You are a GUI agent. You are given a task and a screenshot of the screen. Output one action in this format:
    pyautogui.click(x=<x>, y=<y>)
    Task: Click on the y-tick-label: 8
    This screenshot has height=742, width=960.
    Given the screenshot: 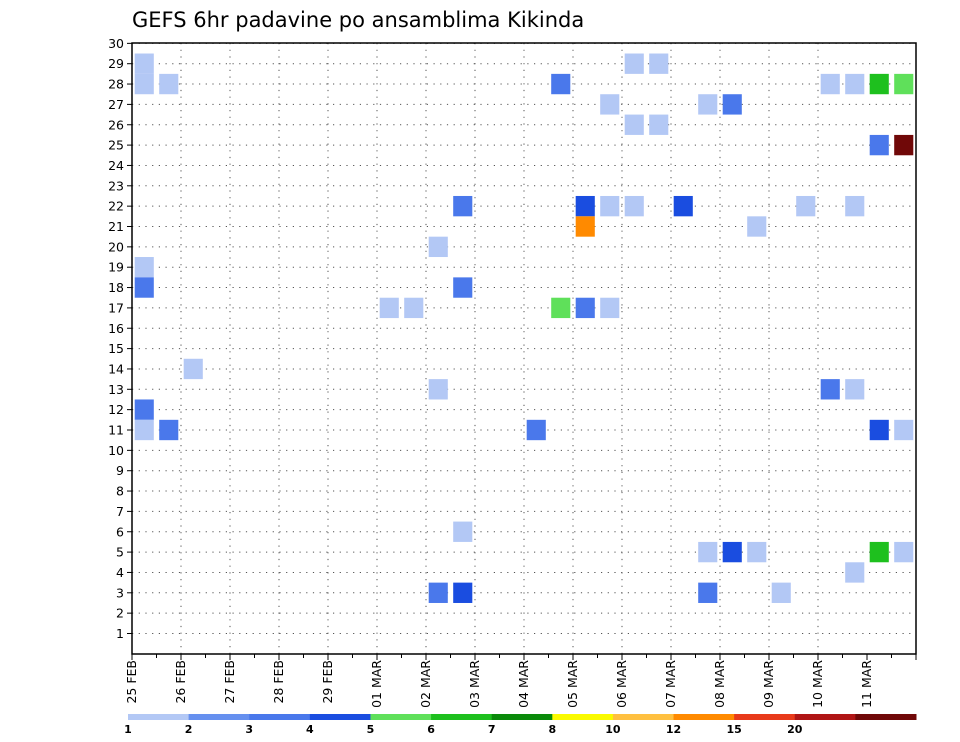 What is the action you would take?
    pyautogui.click(x=120, y=491)
    